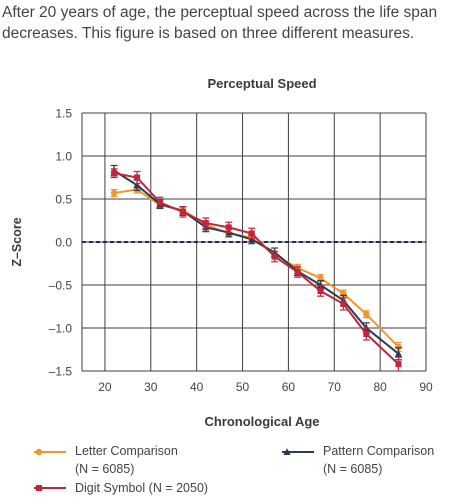  I want to click on legend-sub-letter-comparison: (N = 6085), so click(105, 469).